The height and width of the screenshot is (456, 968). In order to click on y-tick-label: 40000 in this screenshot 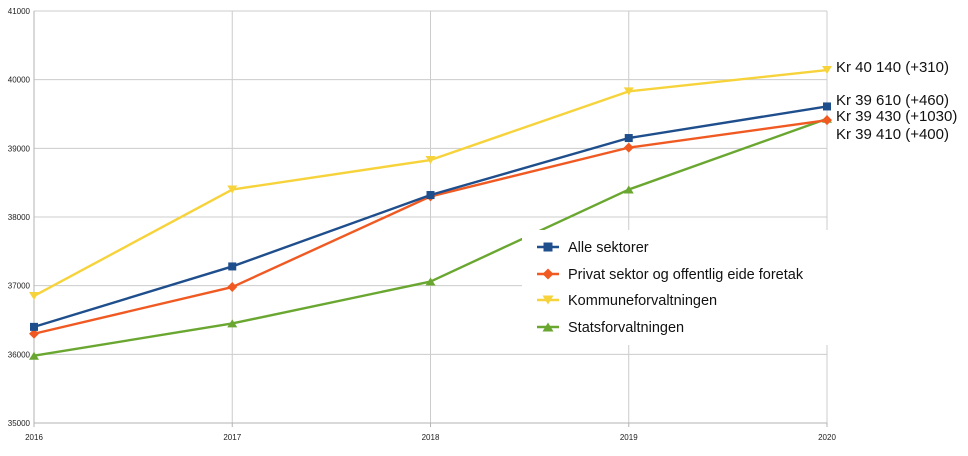, I will do `click(19, 80)`.